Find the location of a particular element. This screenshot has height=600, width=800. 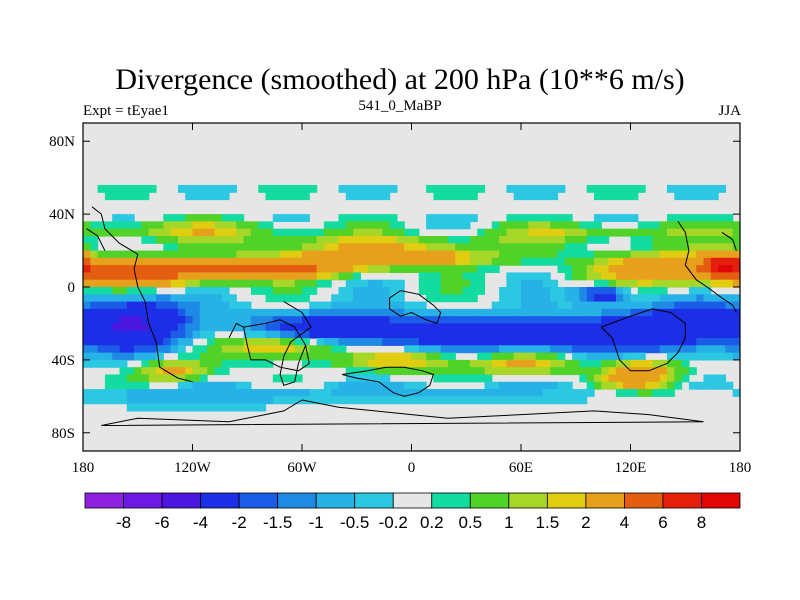

colorbar-label: -0.5 is located at coordinates (354, 522).